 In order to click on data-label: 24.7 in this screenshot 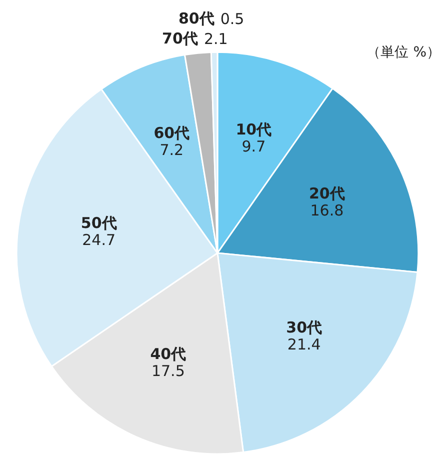, I will do `click(99, 239)`.